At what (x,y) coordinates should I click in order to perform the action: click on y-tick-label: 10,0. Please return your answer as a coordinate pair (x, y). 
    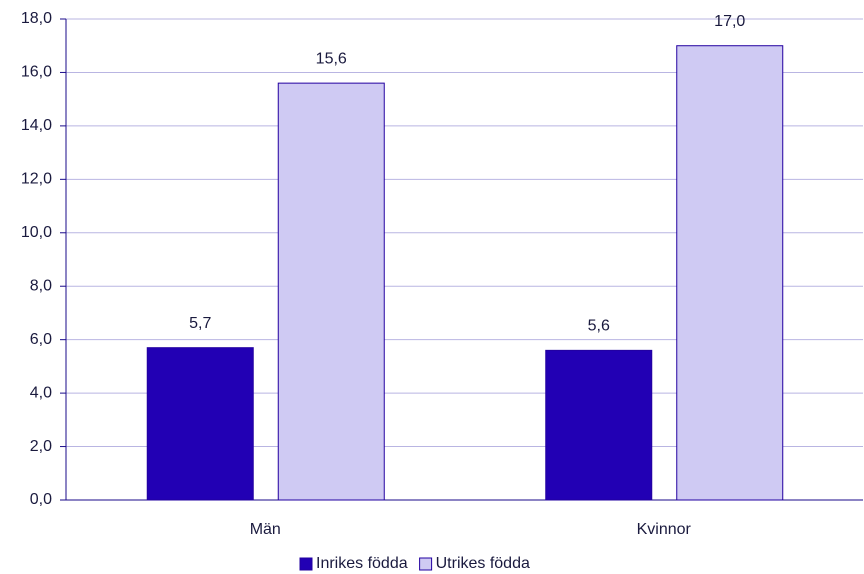
    Looking at the image, I should click on (36, 232).